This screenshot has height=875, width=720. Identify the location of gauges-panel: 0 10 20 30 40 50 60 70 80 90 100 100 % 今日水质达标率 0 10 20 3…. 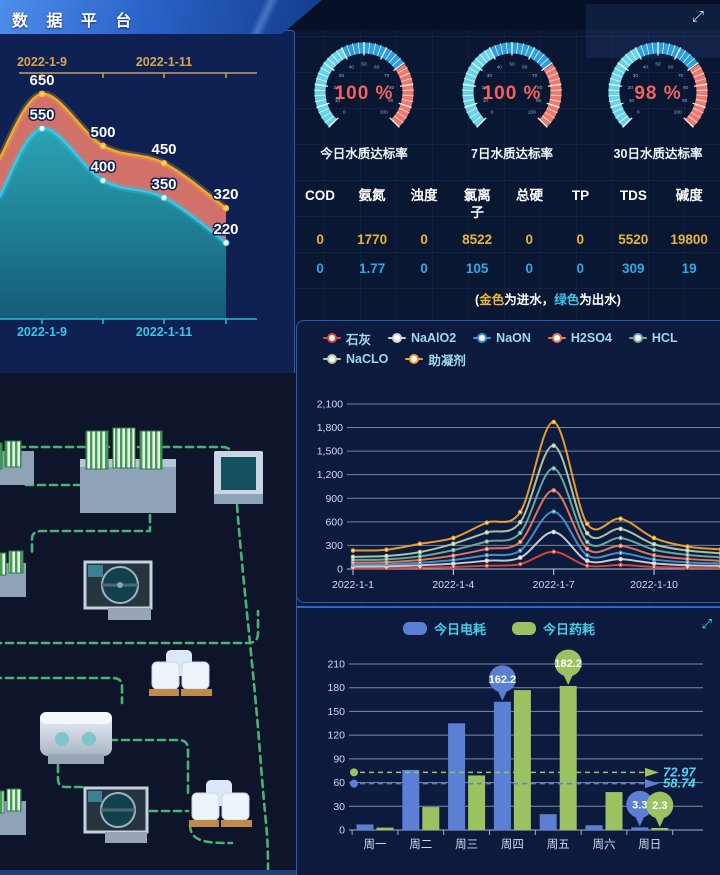
(508, 105).